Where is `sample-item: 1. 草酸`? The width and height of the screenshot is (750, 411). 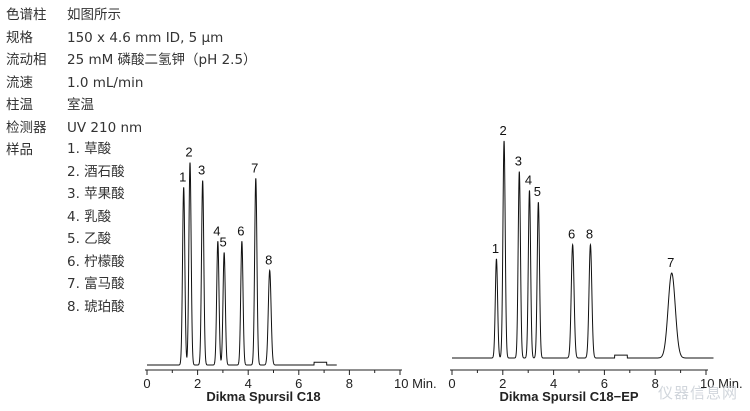 sample-item: 1. 草酸 is located at coordinates (89, 149).